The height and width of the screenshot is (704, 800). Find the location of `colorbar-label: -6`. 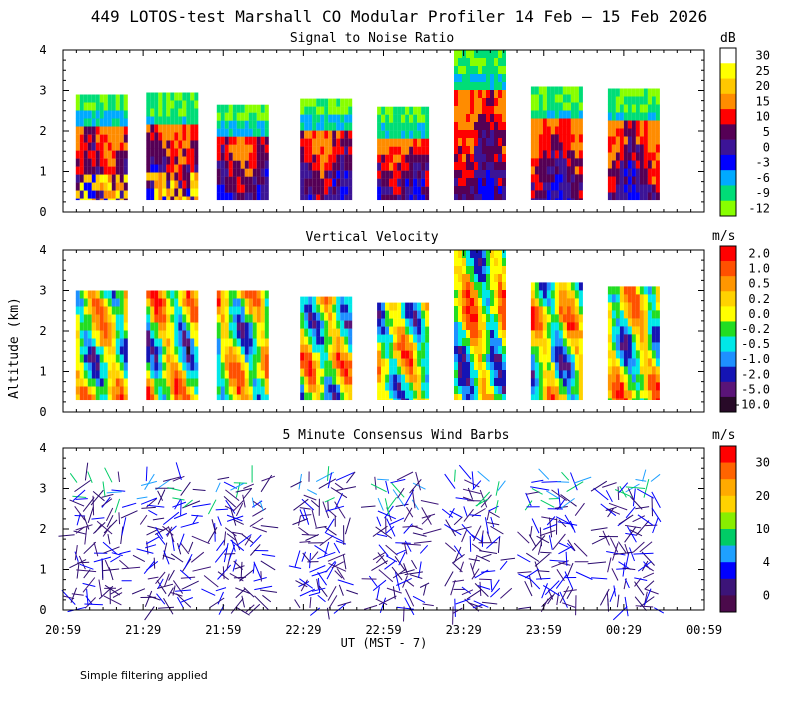

colorbar-label: -6 is located at coordinates (763, 178).